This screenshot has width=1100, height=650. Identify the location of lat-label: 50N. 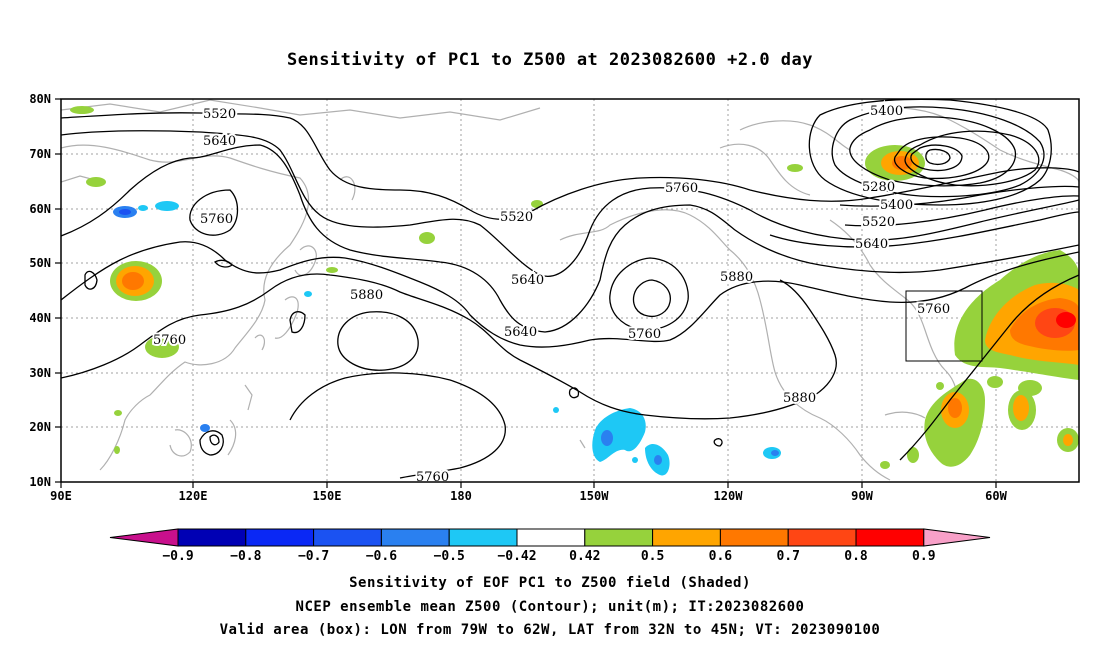
(40, 263).